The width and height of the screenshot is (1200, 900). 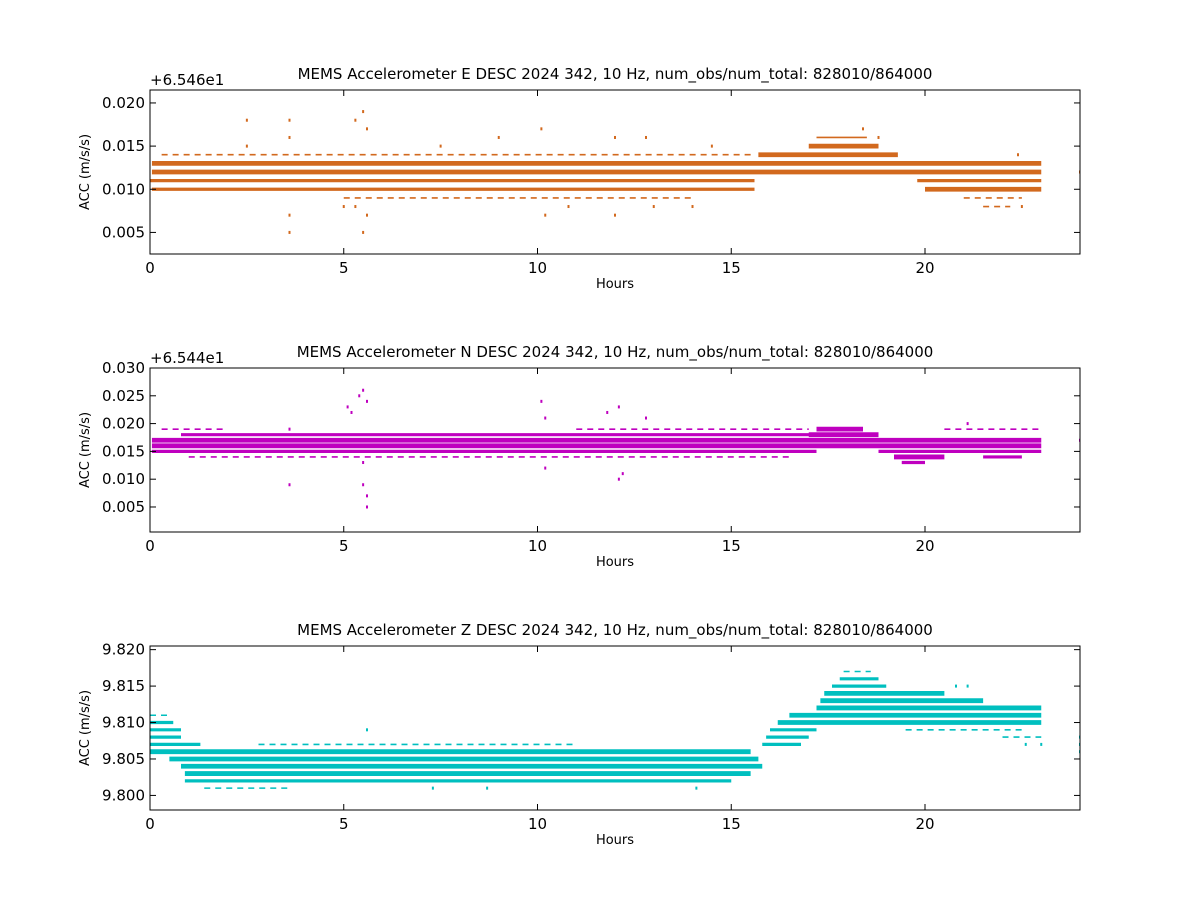 I want to click on y-tick-label: 9.800, so click(x=123, y=795).